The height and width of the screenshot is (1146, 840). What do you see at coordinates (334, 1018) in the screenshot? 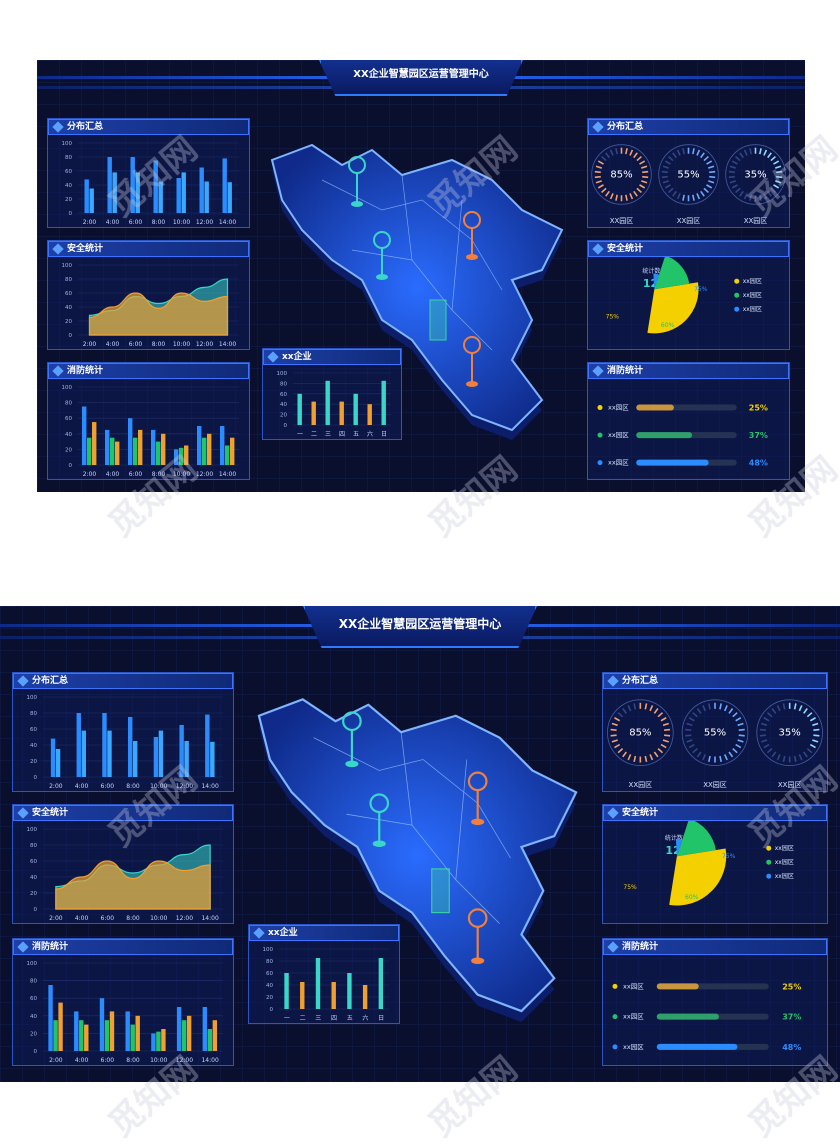
I see `x-tick-label: 四` at bounding box center [334, 1018].